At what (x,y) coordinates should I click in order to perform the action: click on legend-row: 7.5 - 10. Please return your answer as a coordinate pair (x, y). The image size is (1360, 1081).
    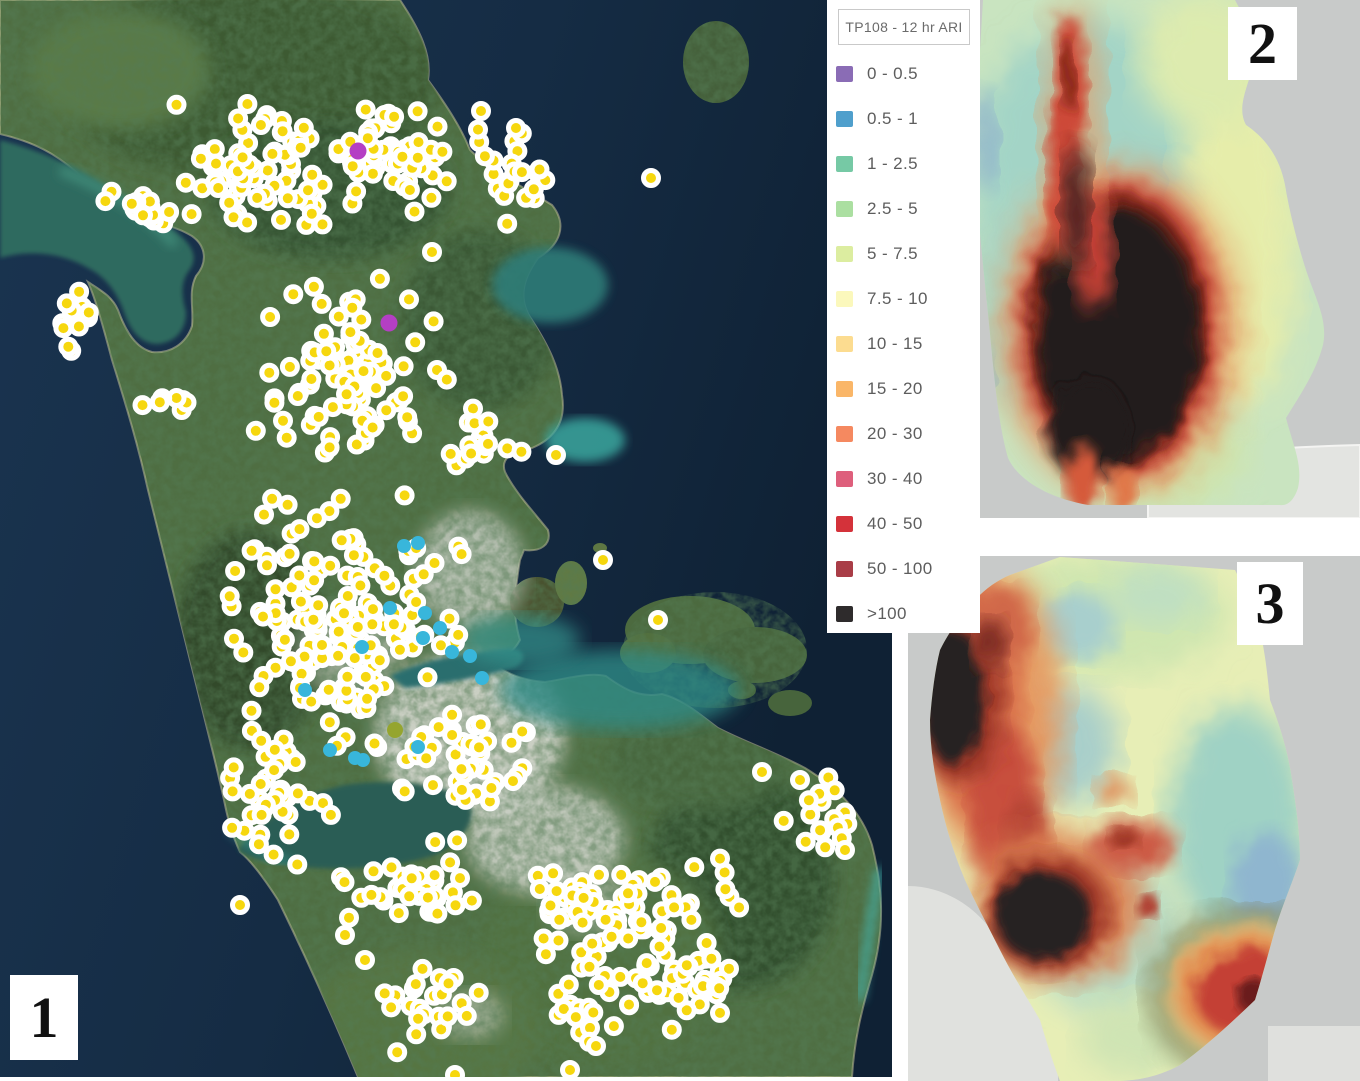
    Looking at the image, I should click on (908, 298).